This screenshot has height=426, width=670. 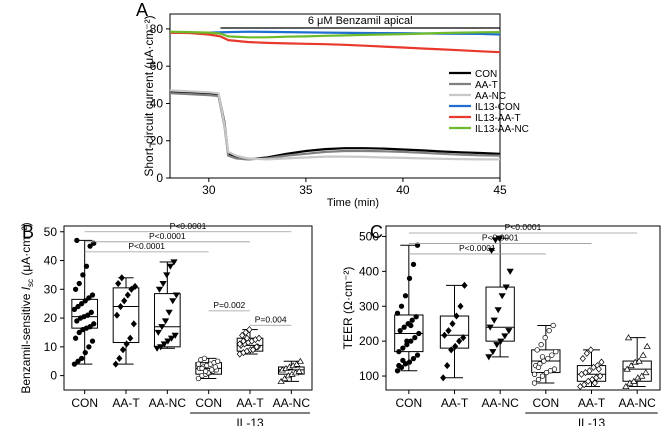 What do you see at coordinates (486, 85) in the screenshot?
I see `legend-label-aa-t: AA-T` at bounding box center [486, 85].